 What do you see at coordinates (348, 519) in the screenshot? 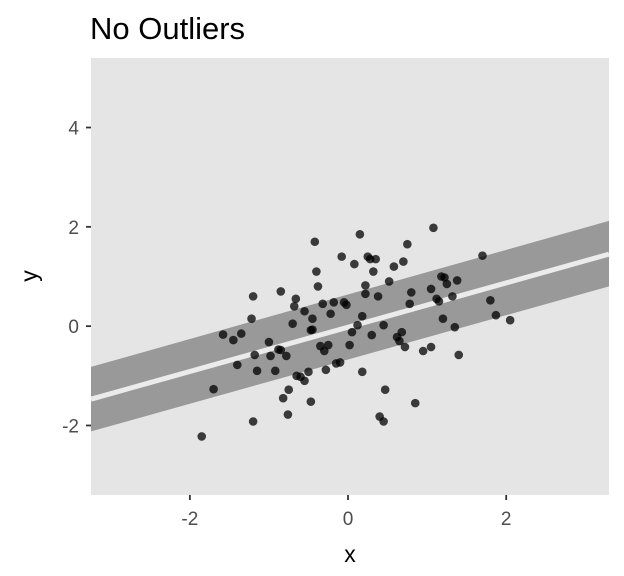
I see `x-tick-label: 0` at bounding box center [348, 519].